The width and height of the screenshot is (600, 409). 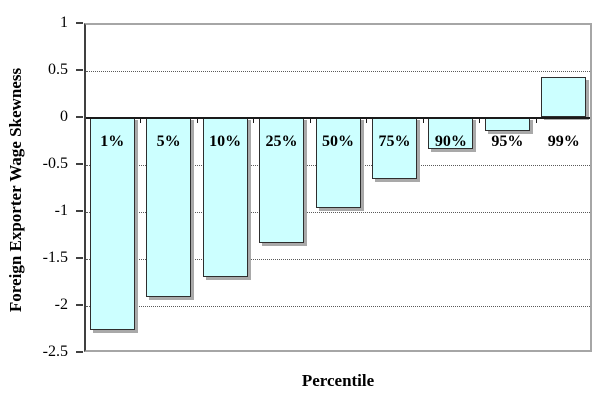 I want to click on bar-95%, so click(x=507, y=124).